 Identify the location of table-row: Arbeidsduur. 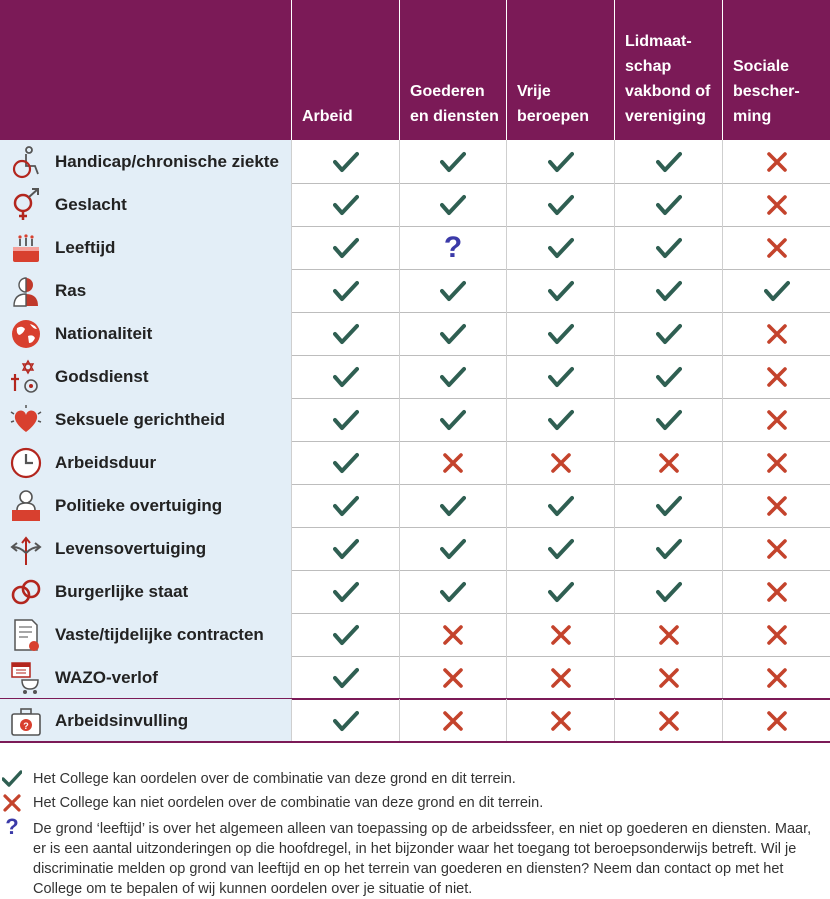
(415, 462).